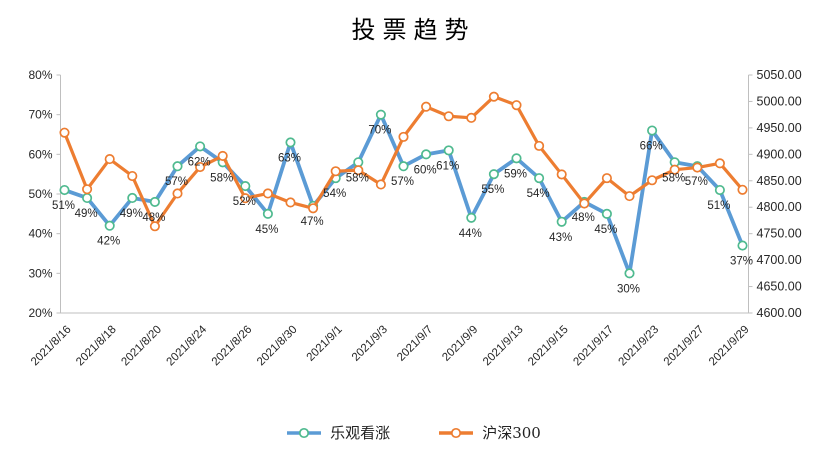 The height and width of the screenshot is (473, 827). What do you see at coordinates (141, 346) in the screenshot?
I see `x-axis-label: 2021/8/20` at bounding box center [141, 346].